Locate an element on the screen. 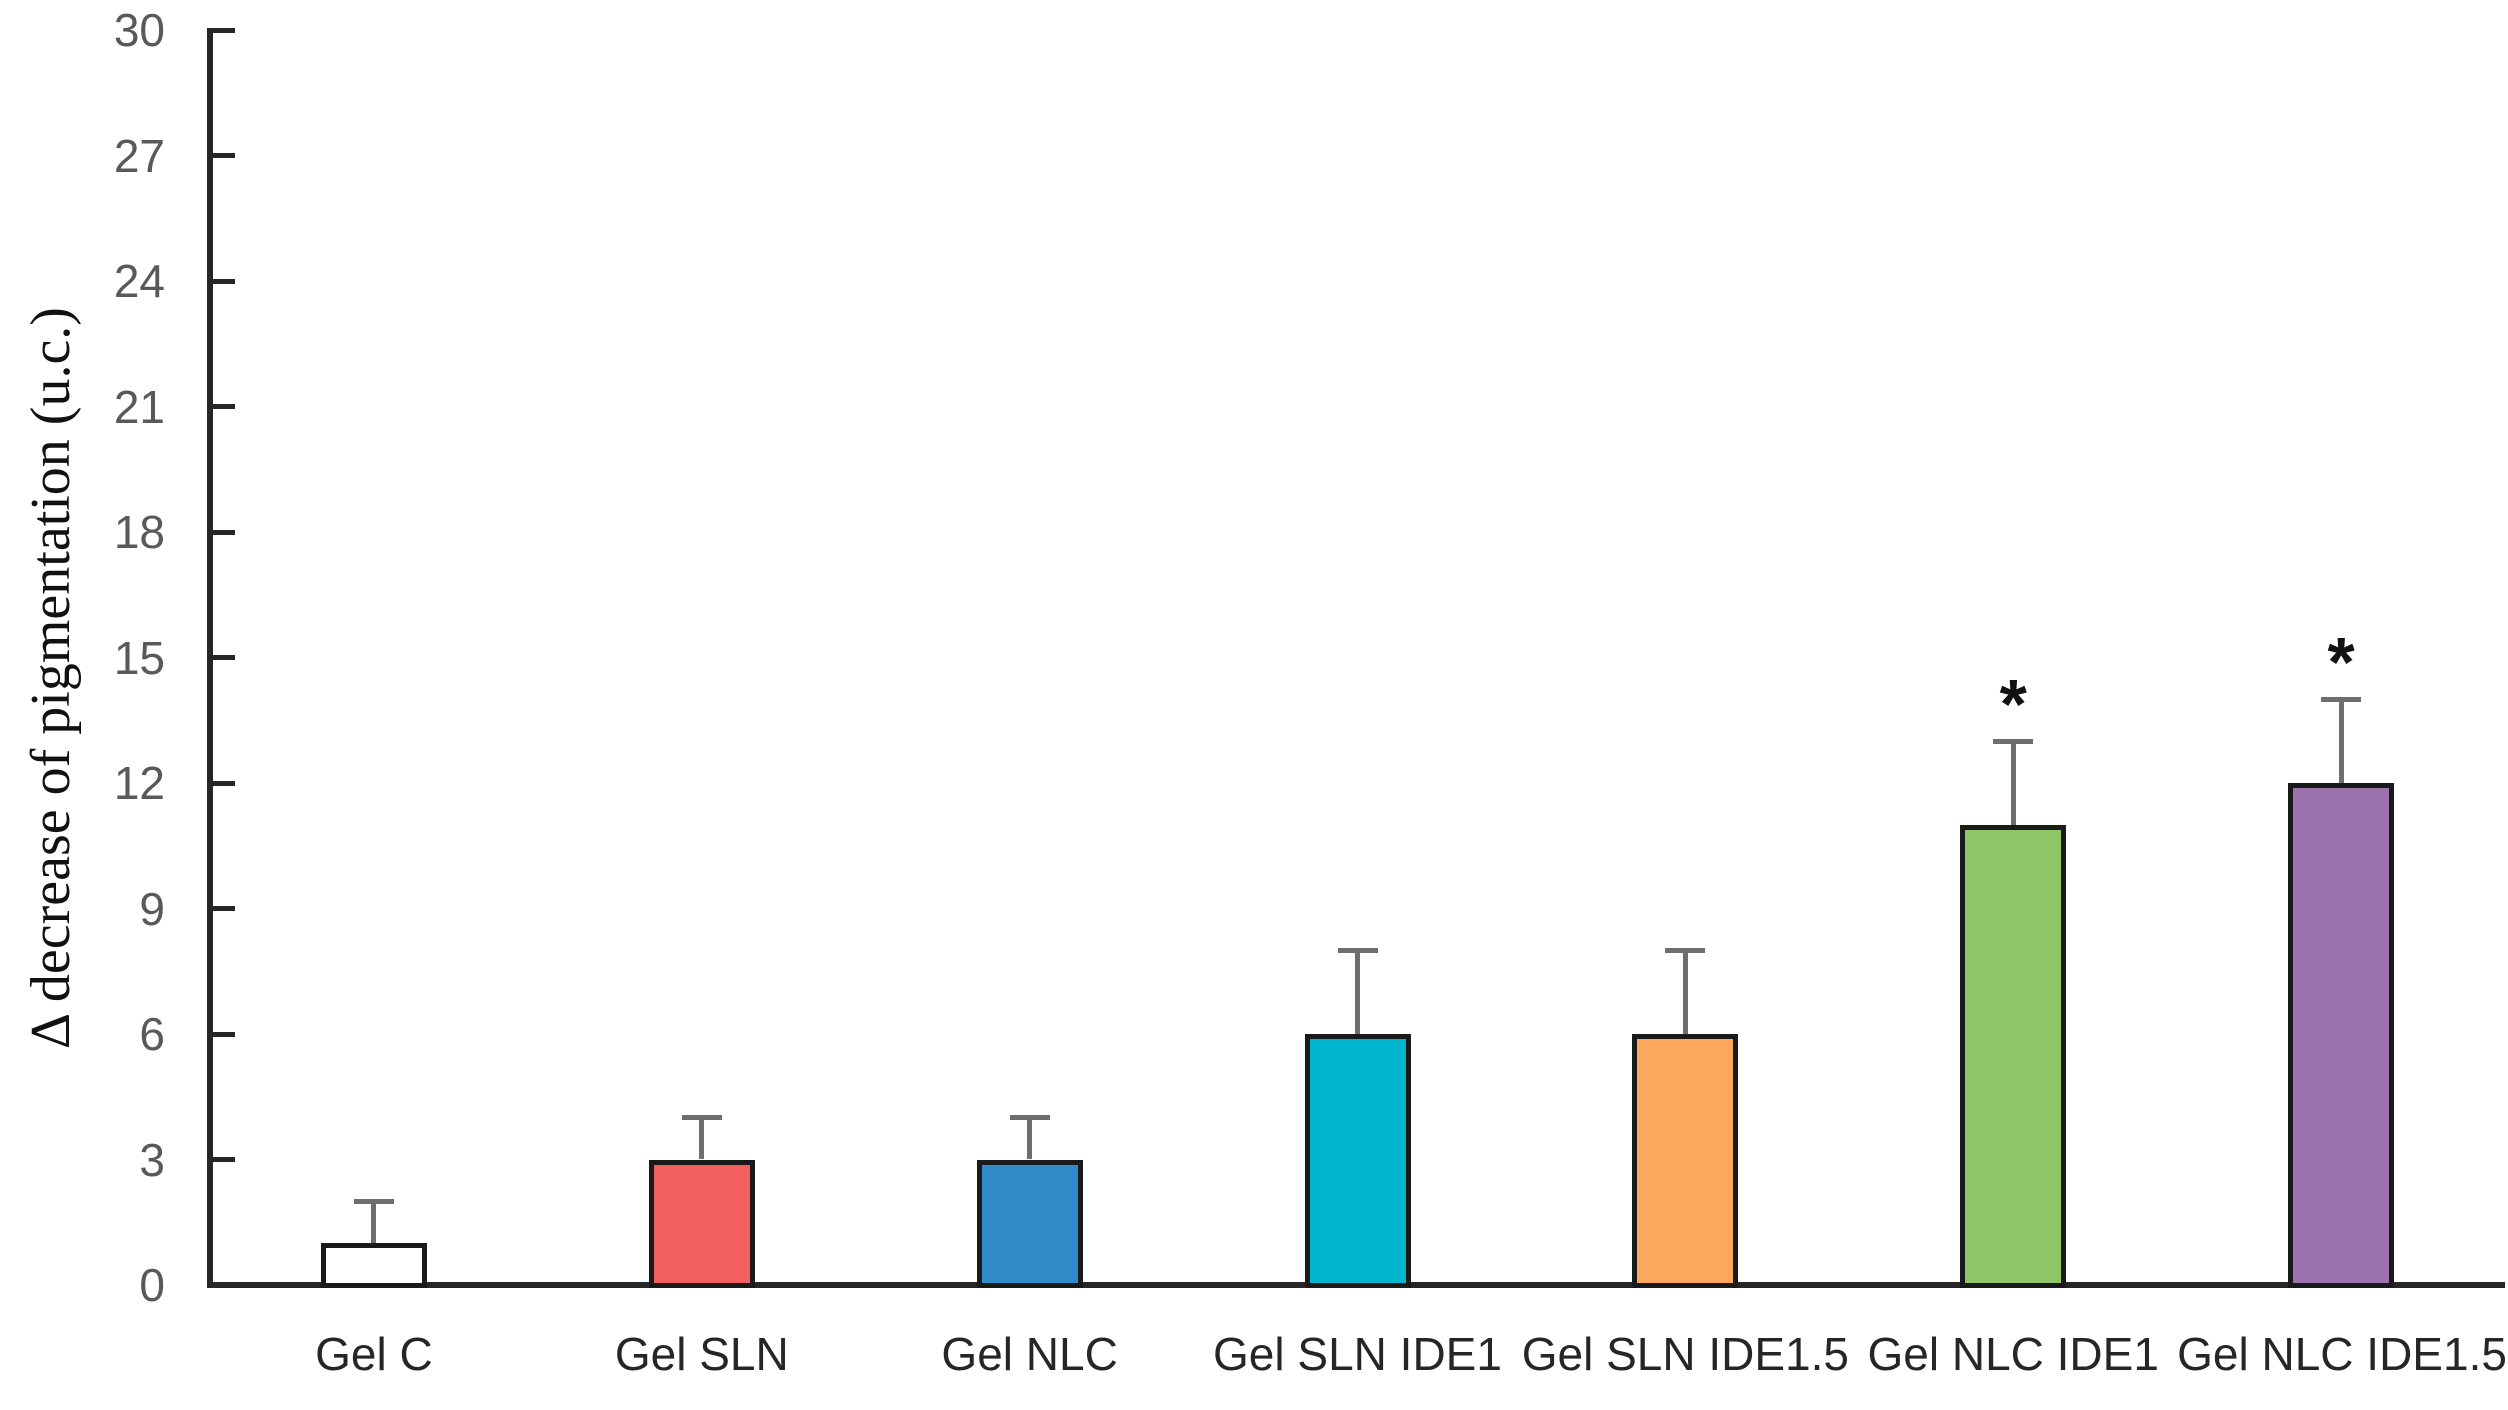 The width and height of the screenshot is (2508, 1410). y-tick-label: 9 is located at coordinates (152, 908).